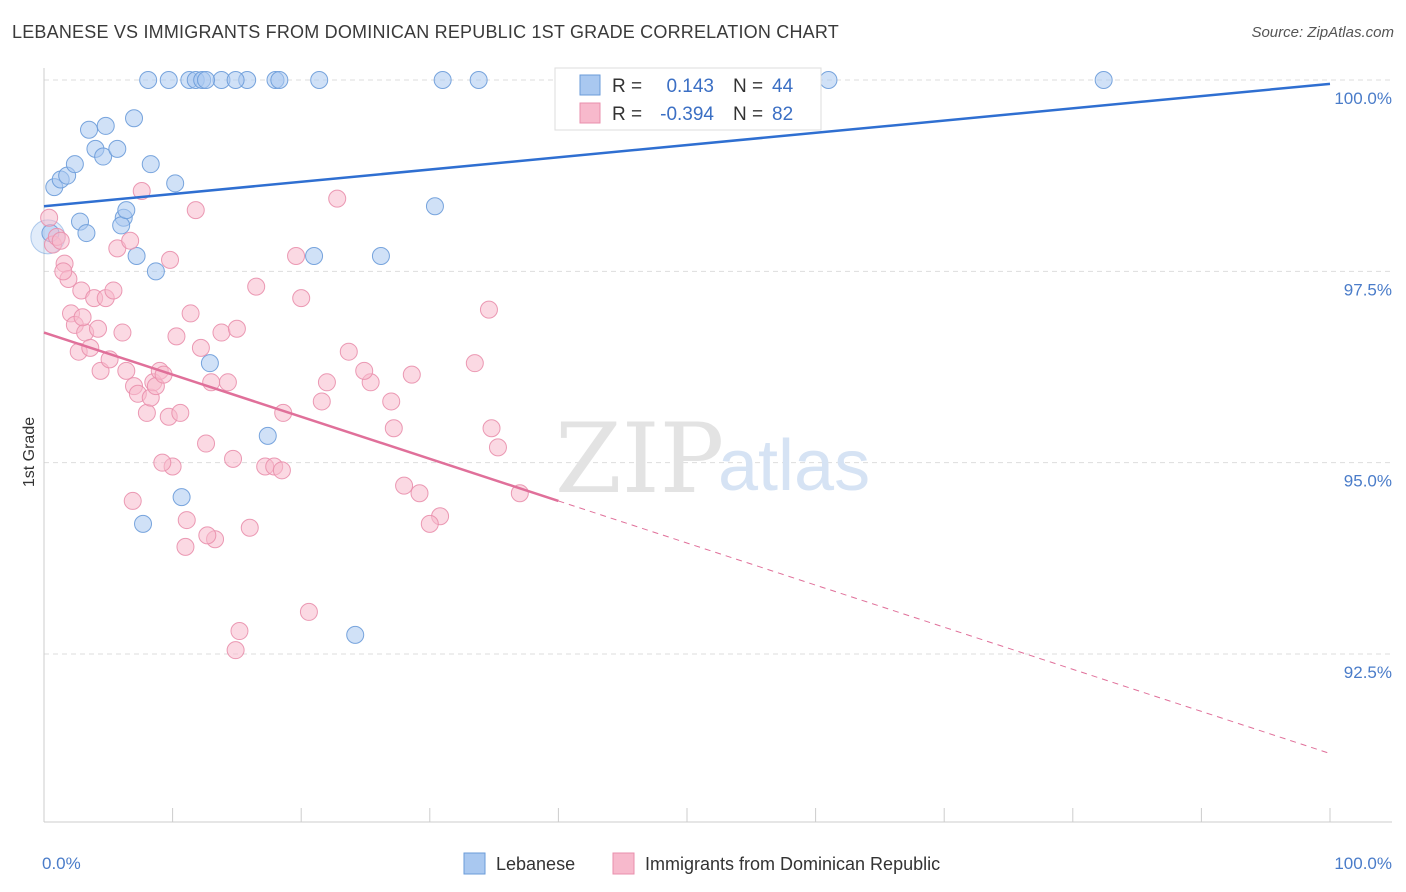  Describe the element at coordinates (1368, 672) in the screenshot. I see `y-tick-label: 92.5%` at that location.